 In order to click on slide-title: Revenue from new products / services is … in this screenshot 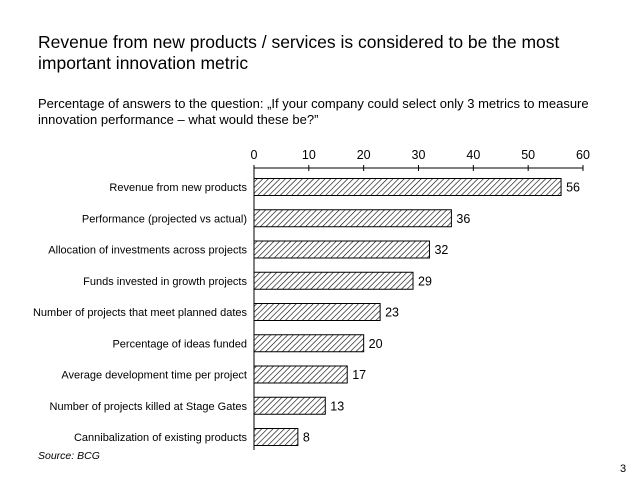, I will do `click(299, 52)`.